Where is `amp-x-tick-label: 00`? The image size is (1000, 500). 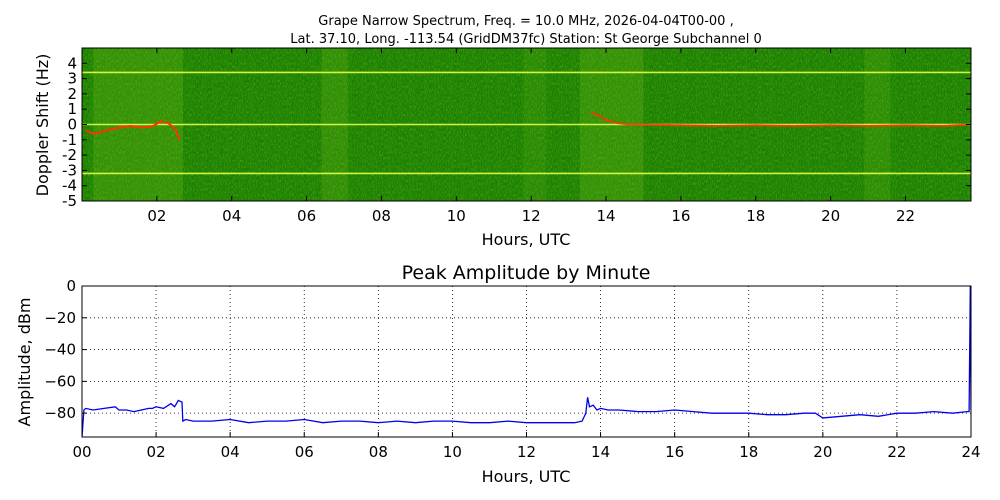
amp-x-tick-label: 00 is located at coordinates (81, 452).